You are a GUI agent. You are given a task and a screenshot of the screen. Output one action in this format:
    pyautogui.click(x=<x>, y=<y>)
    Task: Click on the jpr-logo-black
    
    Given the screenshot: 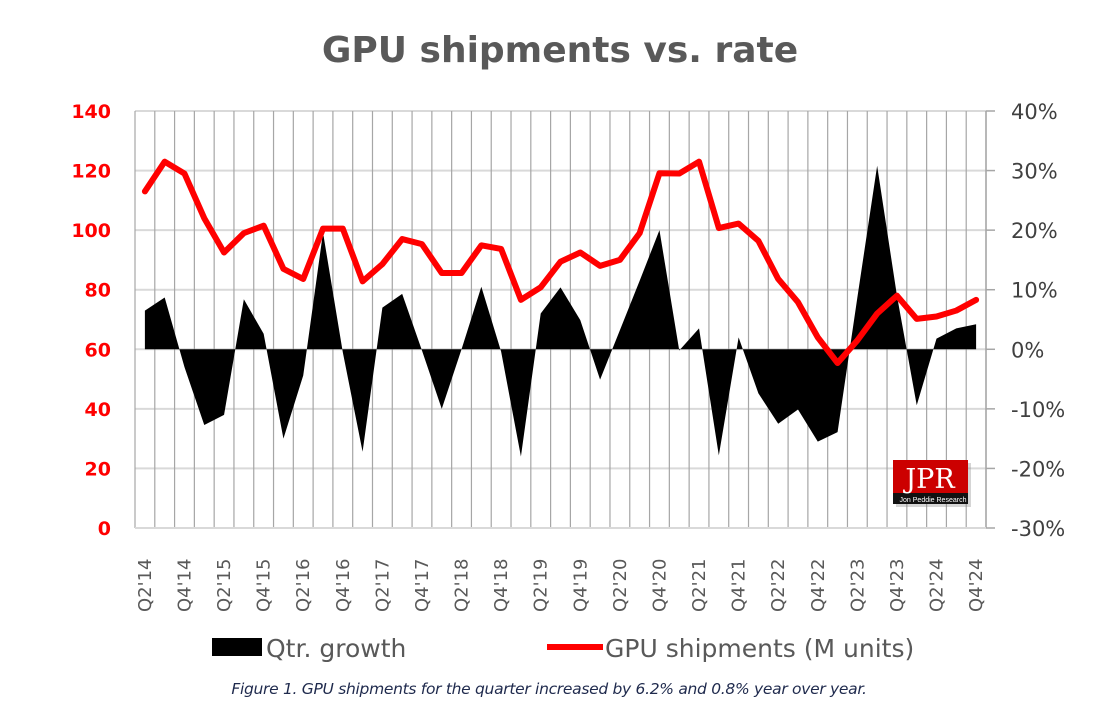 What is the action you would take?
    pyautogui.click(x=930, y=498)
    